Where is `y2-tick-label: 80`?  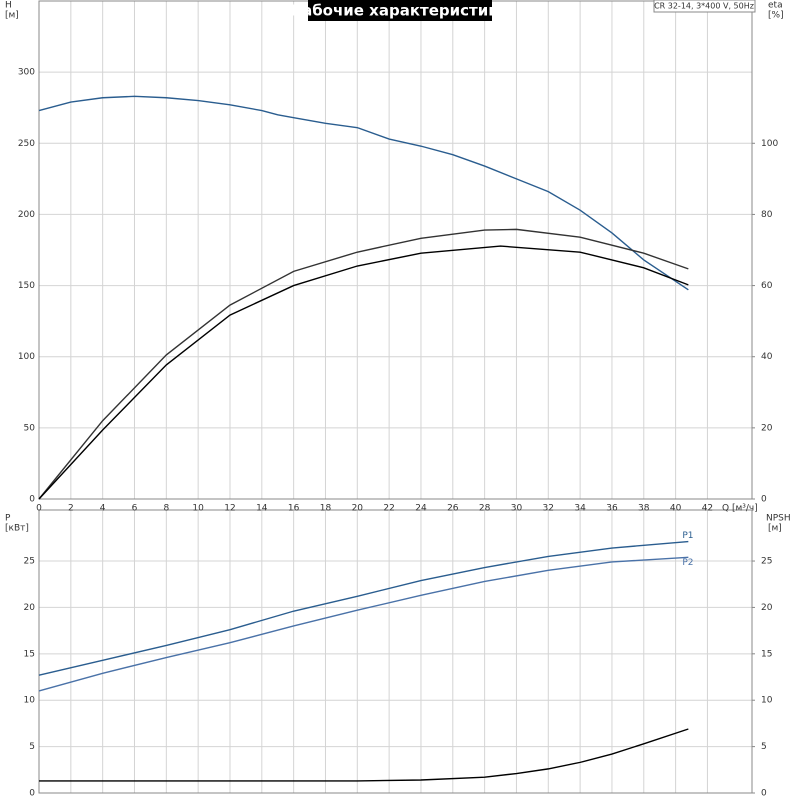
y2-tick-label: 80 is located at coordinates (767, 215).